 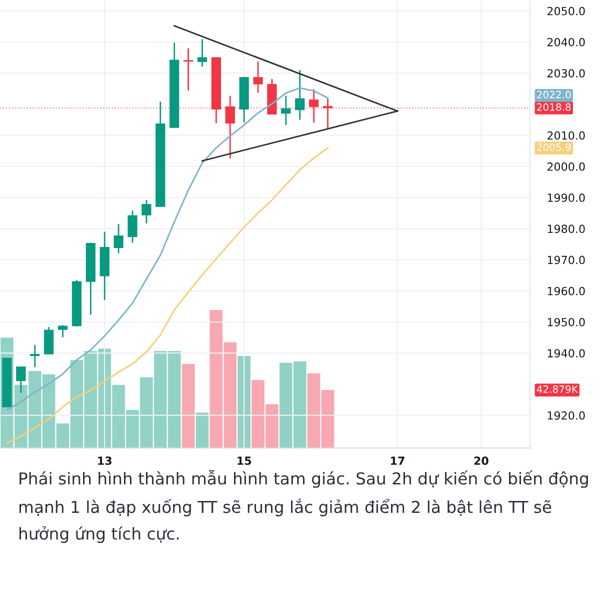 I want to click on y-tick-label: 1970.0, so click(x=566, y=260).